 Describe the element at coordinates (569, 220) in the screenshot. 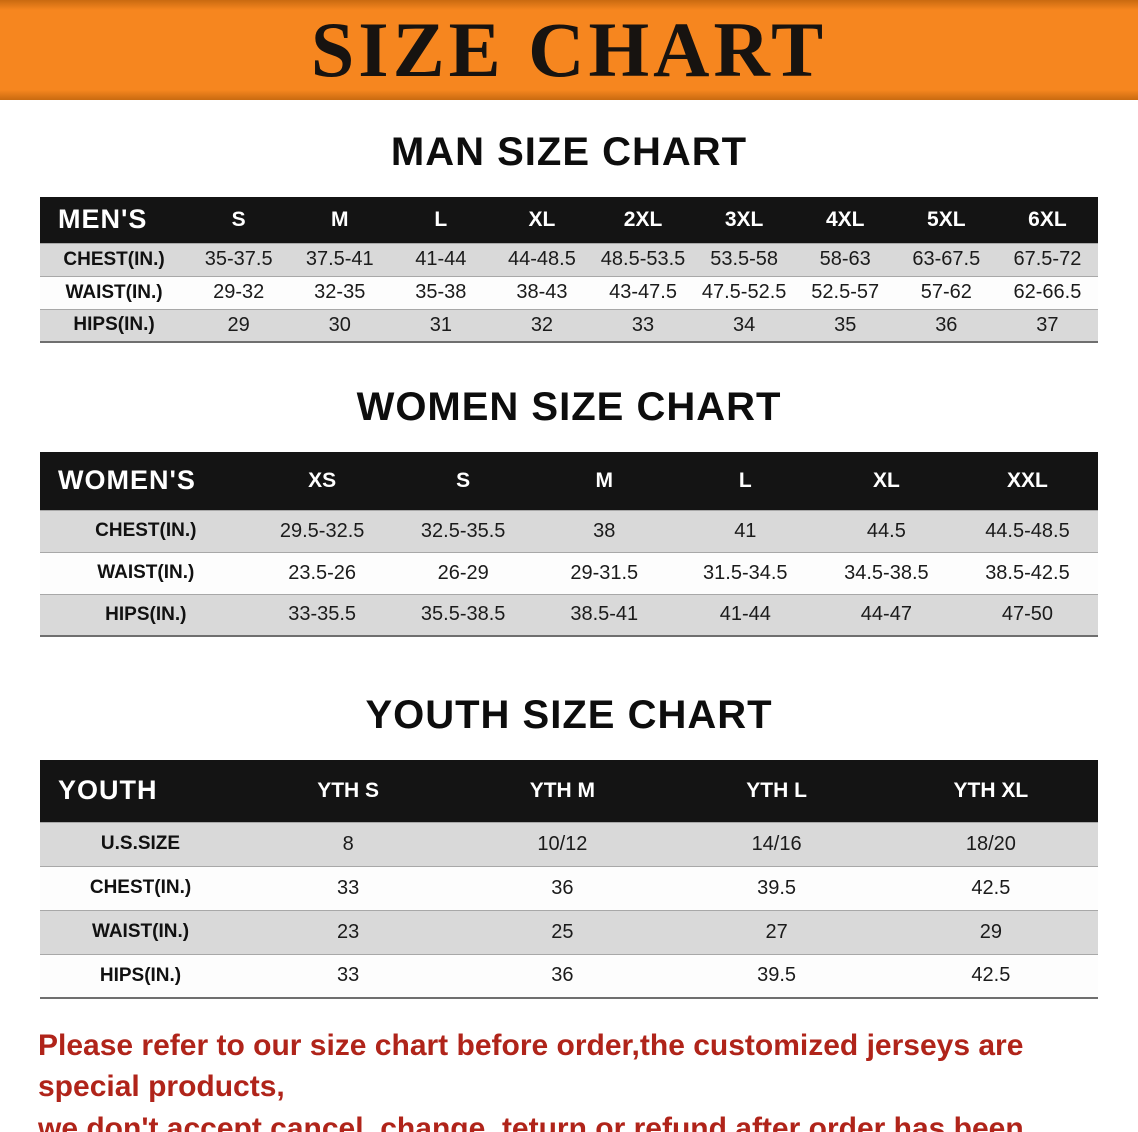

I see `men-header-row: MEN'S S M L XL 2XL 3XL 4XL 5XL 6XL` at that location.